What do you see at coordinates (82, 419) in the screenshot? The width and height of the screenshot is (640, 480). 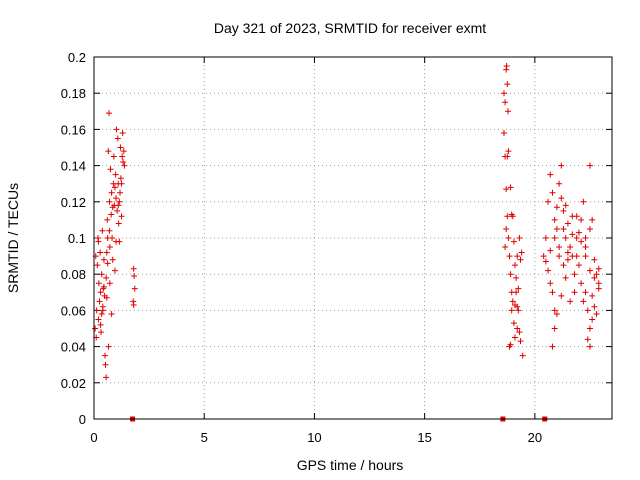 I see `y-tick-label: 0` at bounding box center [82, 419].